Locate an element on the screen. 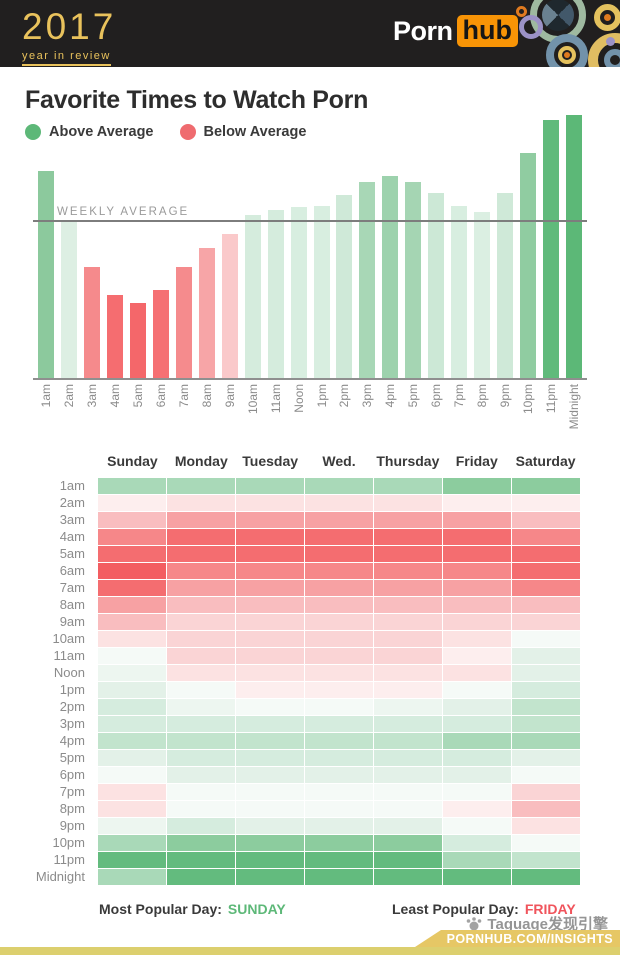 The image size is (620, 955). row-label-1am: 1am is located at coordinates (72, 485).